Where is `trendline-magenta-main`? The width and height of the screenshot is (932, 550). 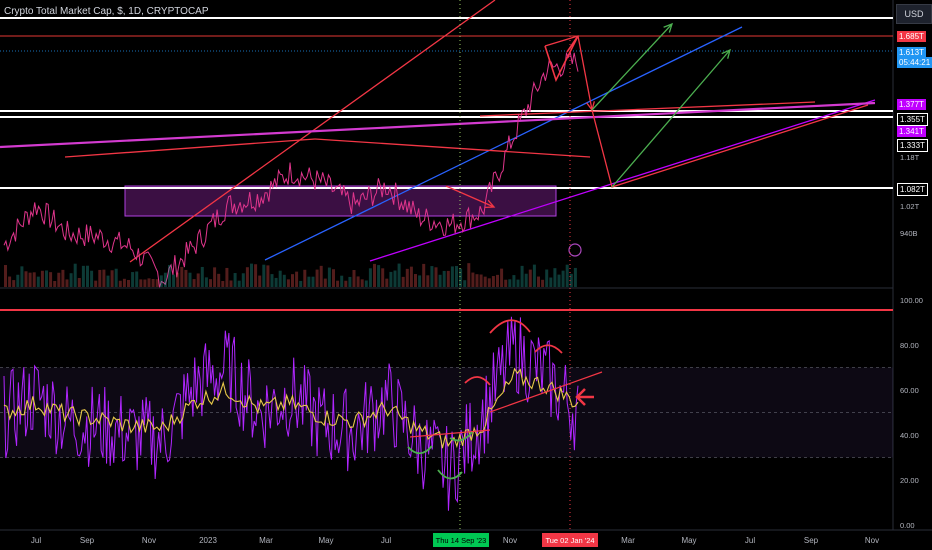 trendline-magenta-main is located at coordinates (438, 125).